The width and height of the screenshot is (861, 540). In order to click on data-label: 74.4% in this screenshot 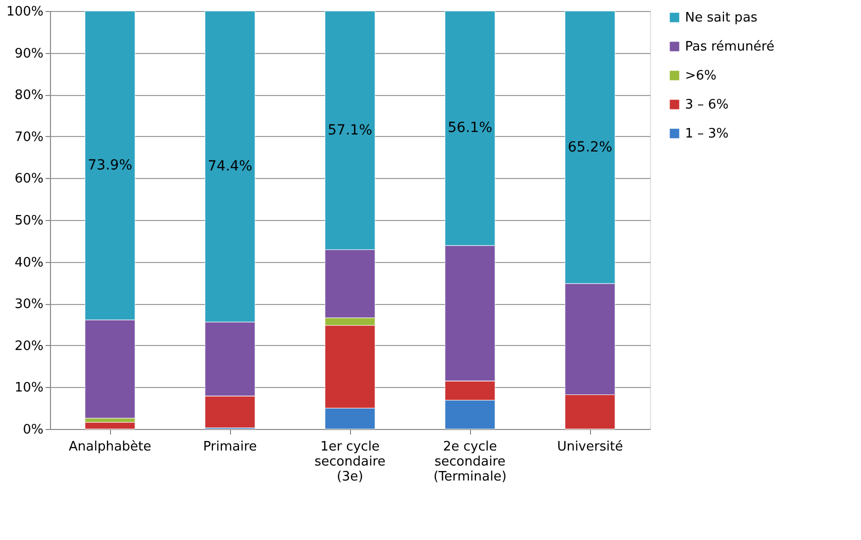, I will do `click(230, 166)`.